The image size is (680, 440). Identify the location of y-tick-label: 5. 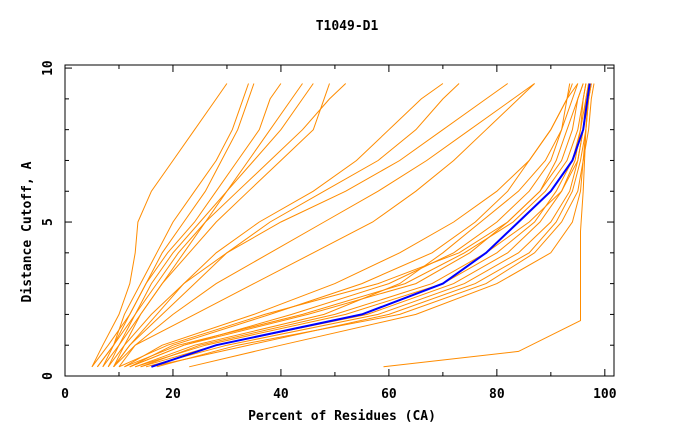
(48, 222).